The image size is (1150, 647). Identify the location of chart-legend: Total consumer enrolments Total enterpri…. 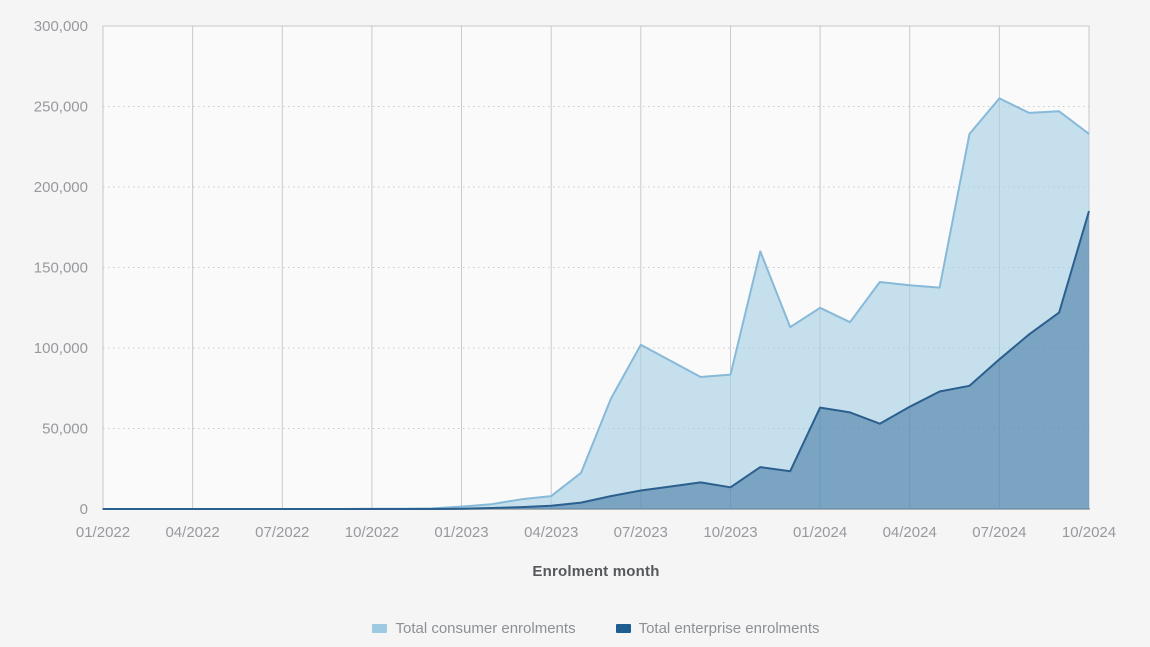
(596, 628).